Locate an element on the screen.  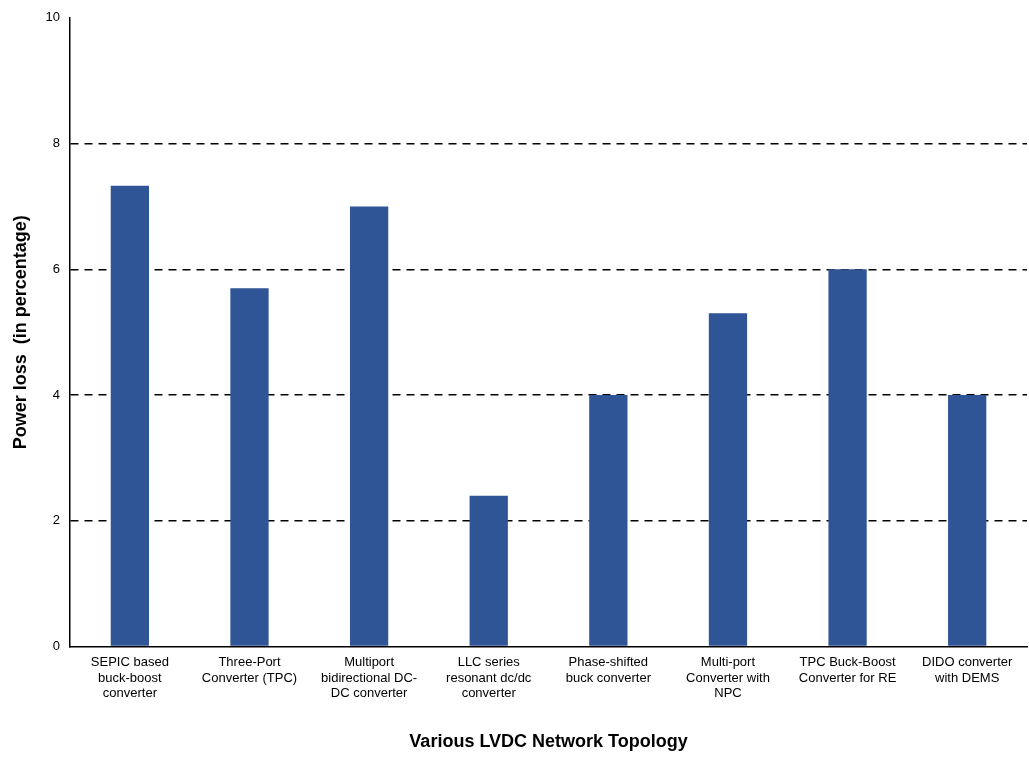
y-tick-label: 8 is located at coordinates (56, 143).